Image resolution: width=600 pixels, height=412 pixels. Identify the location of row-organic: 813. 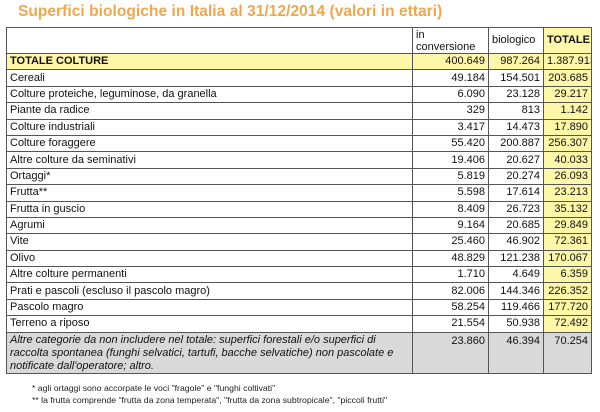
(516, 111).